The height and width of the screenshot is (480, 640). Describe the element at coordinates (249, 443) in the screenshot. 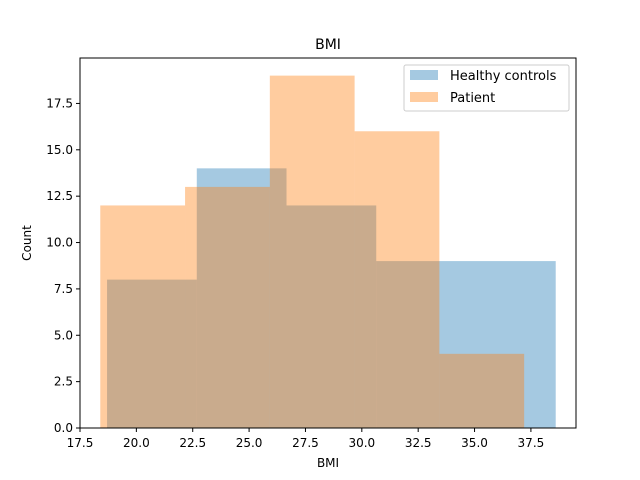

I see `x-tick-label: 25.0` at that location.